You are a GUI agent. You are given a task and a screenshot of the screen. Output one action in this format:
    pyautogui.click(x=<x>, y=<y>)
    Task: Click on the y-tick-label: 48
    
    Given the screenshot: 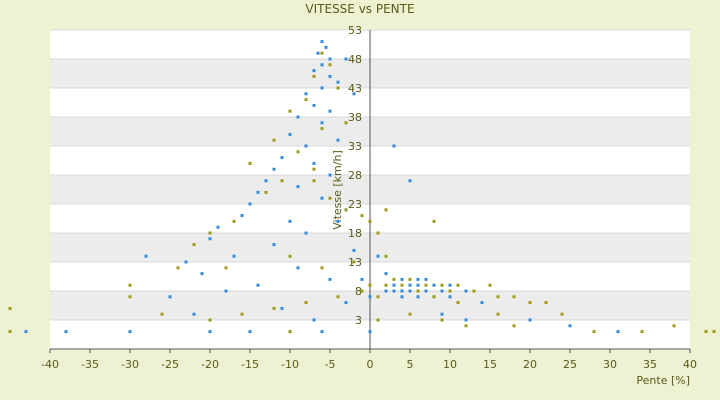 What is the action you would take?
    pyautogui.click(x=355, y=59)
    